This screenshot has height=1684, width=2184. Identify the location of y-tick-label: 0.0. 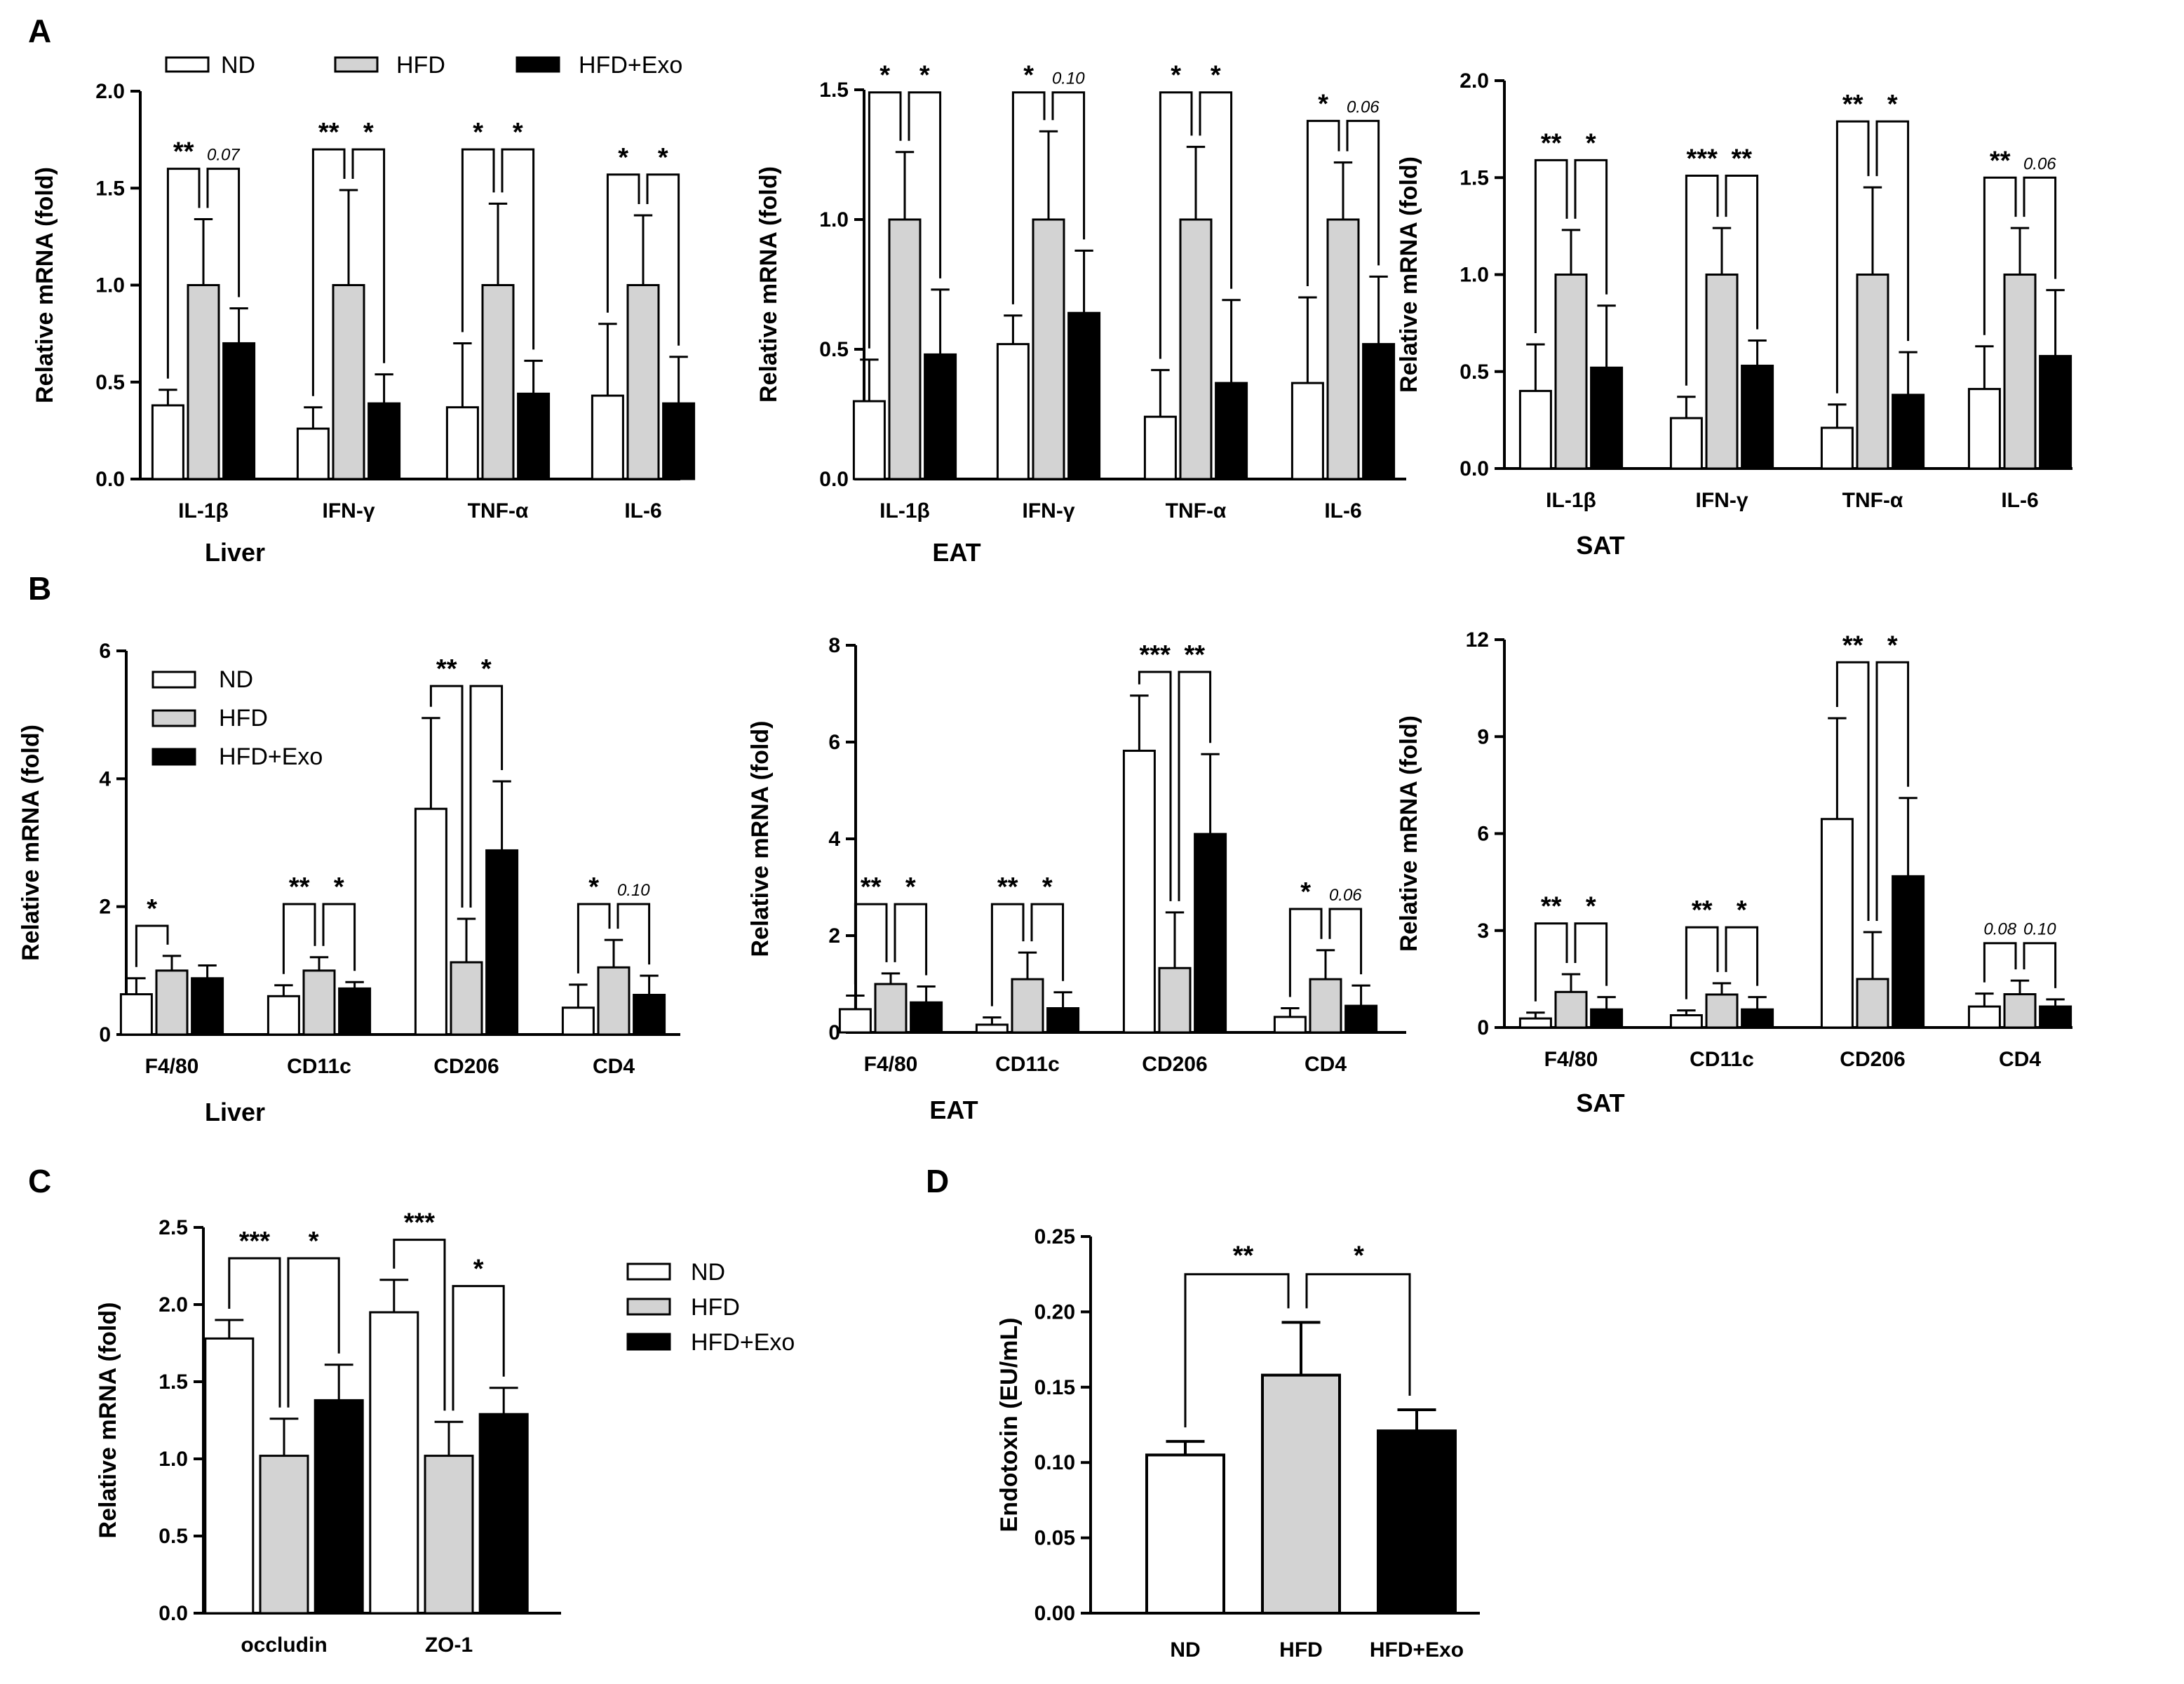
(173, 1613).